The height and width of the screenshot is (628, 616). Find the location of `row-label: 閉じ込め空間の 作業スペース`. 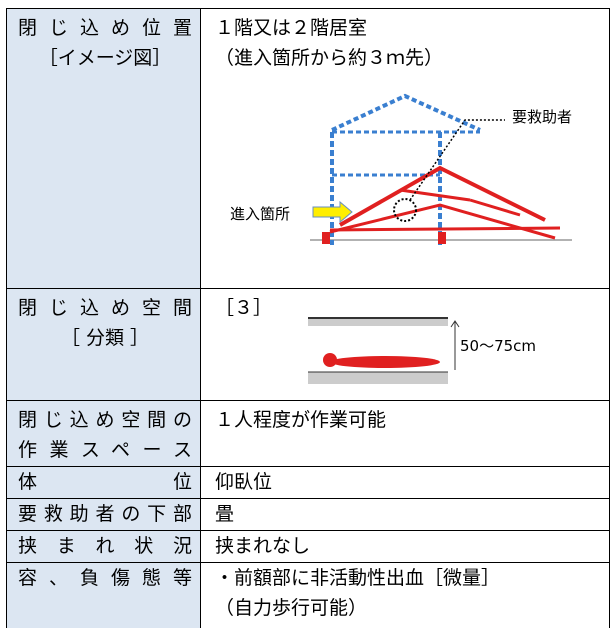

row-label: 閉じ込め空間の 作業スペース is located at coordinates (103, 433).